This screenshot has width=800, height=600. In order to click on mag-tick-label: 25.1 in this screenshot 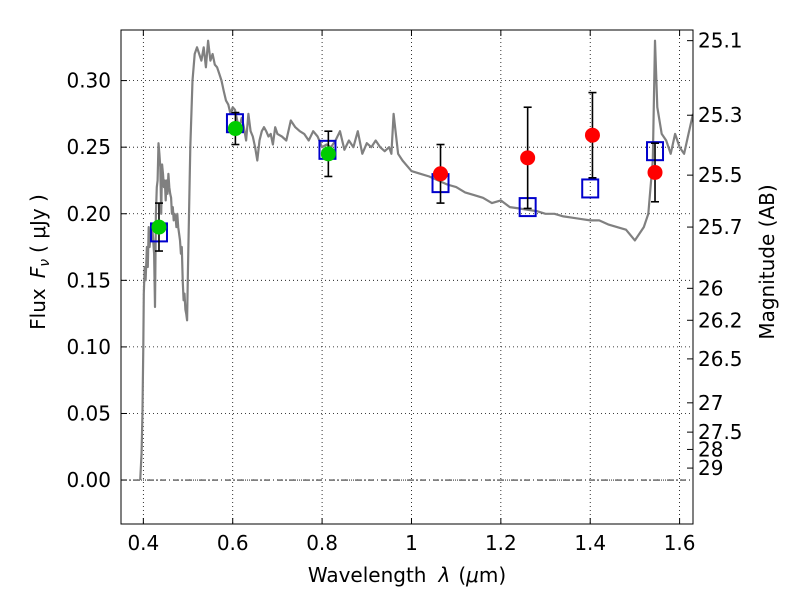, I will do `click(720, 41)`.